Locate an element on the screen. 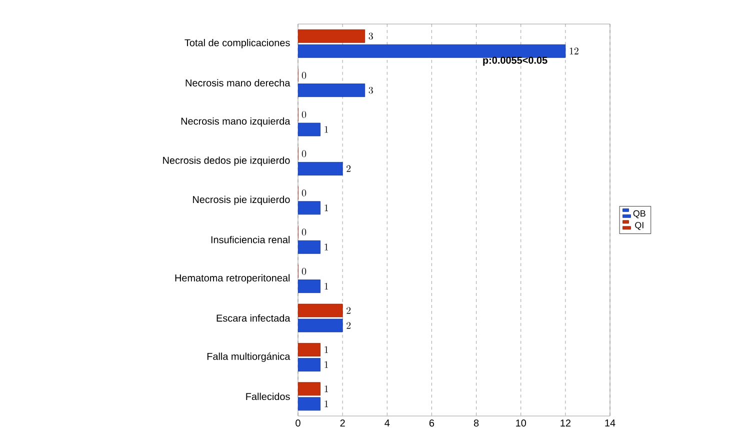 Image resolution: width=735 pixels, height=444 pixels. y-tick-label: Necrosis mano izquierda is located at coordinates (235, 122).